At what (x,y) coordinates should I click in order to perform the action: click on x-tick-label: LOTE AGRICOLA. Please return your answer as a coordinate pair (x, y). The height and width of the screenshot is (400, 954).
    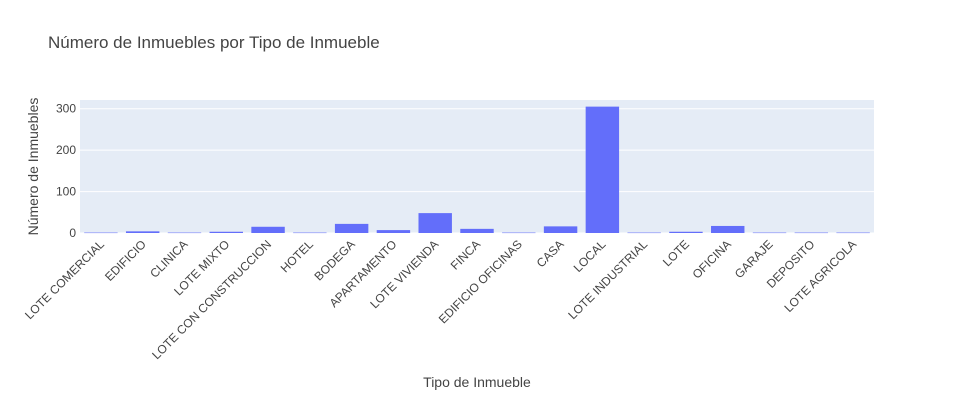
    Looking at the image, I should click on (820, 276).